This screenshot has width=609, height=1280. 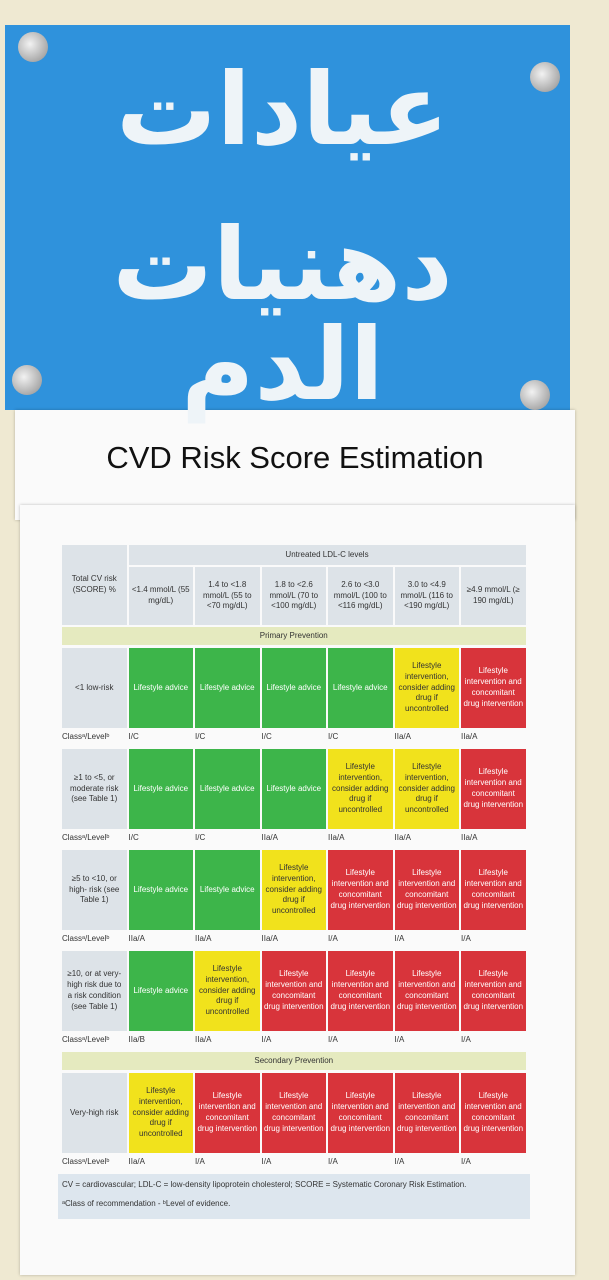 I want to click on column-header: ≥4.9 mmol/L (≥ 190 mg/dL), so click(x=493, y=596).